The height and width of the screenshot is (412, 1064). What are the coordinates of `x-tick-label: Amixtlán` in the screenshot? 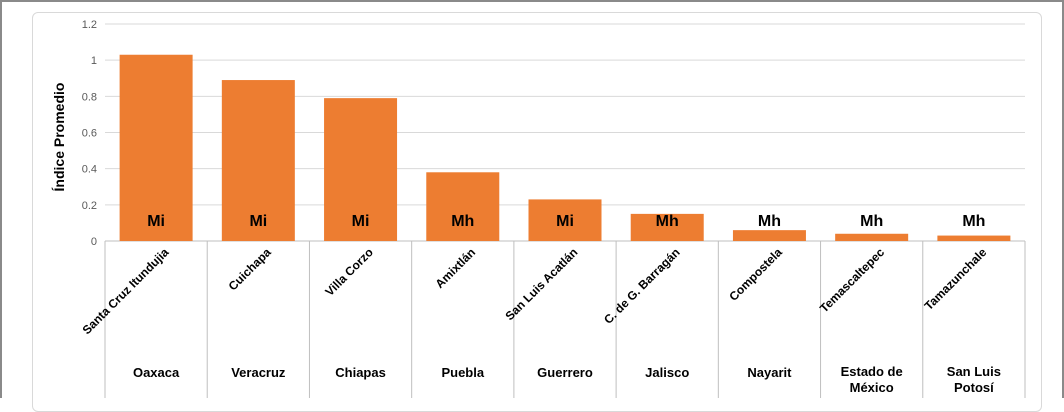 It's located at (455, 268).